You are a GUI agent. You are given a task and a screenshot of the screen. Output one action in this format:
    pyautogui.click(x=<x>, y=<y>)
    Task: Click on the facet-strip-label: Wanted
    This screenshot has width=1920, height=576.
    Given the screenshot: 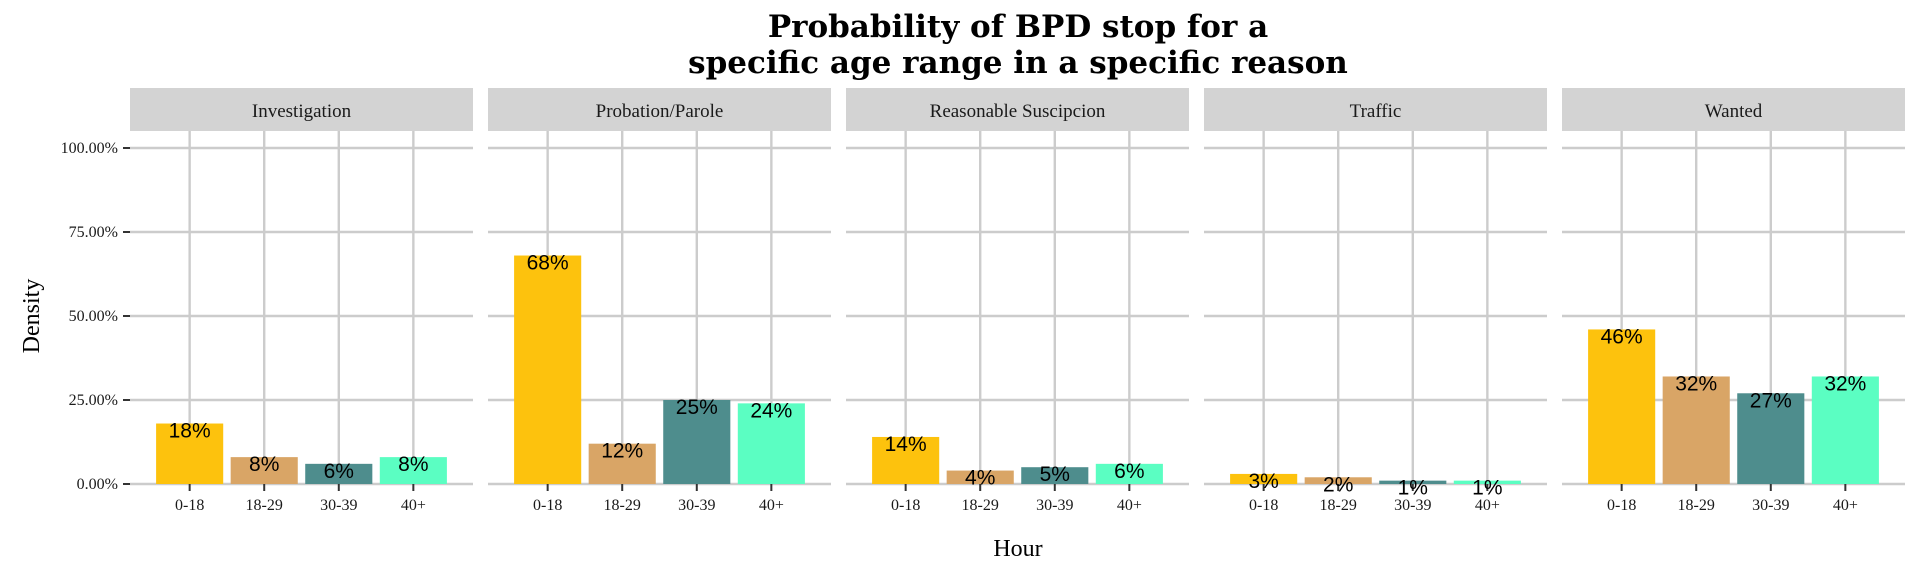 What is the action you would take?
    pyautogui.click(x=1734, y=111)
    